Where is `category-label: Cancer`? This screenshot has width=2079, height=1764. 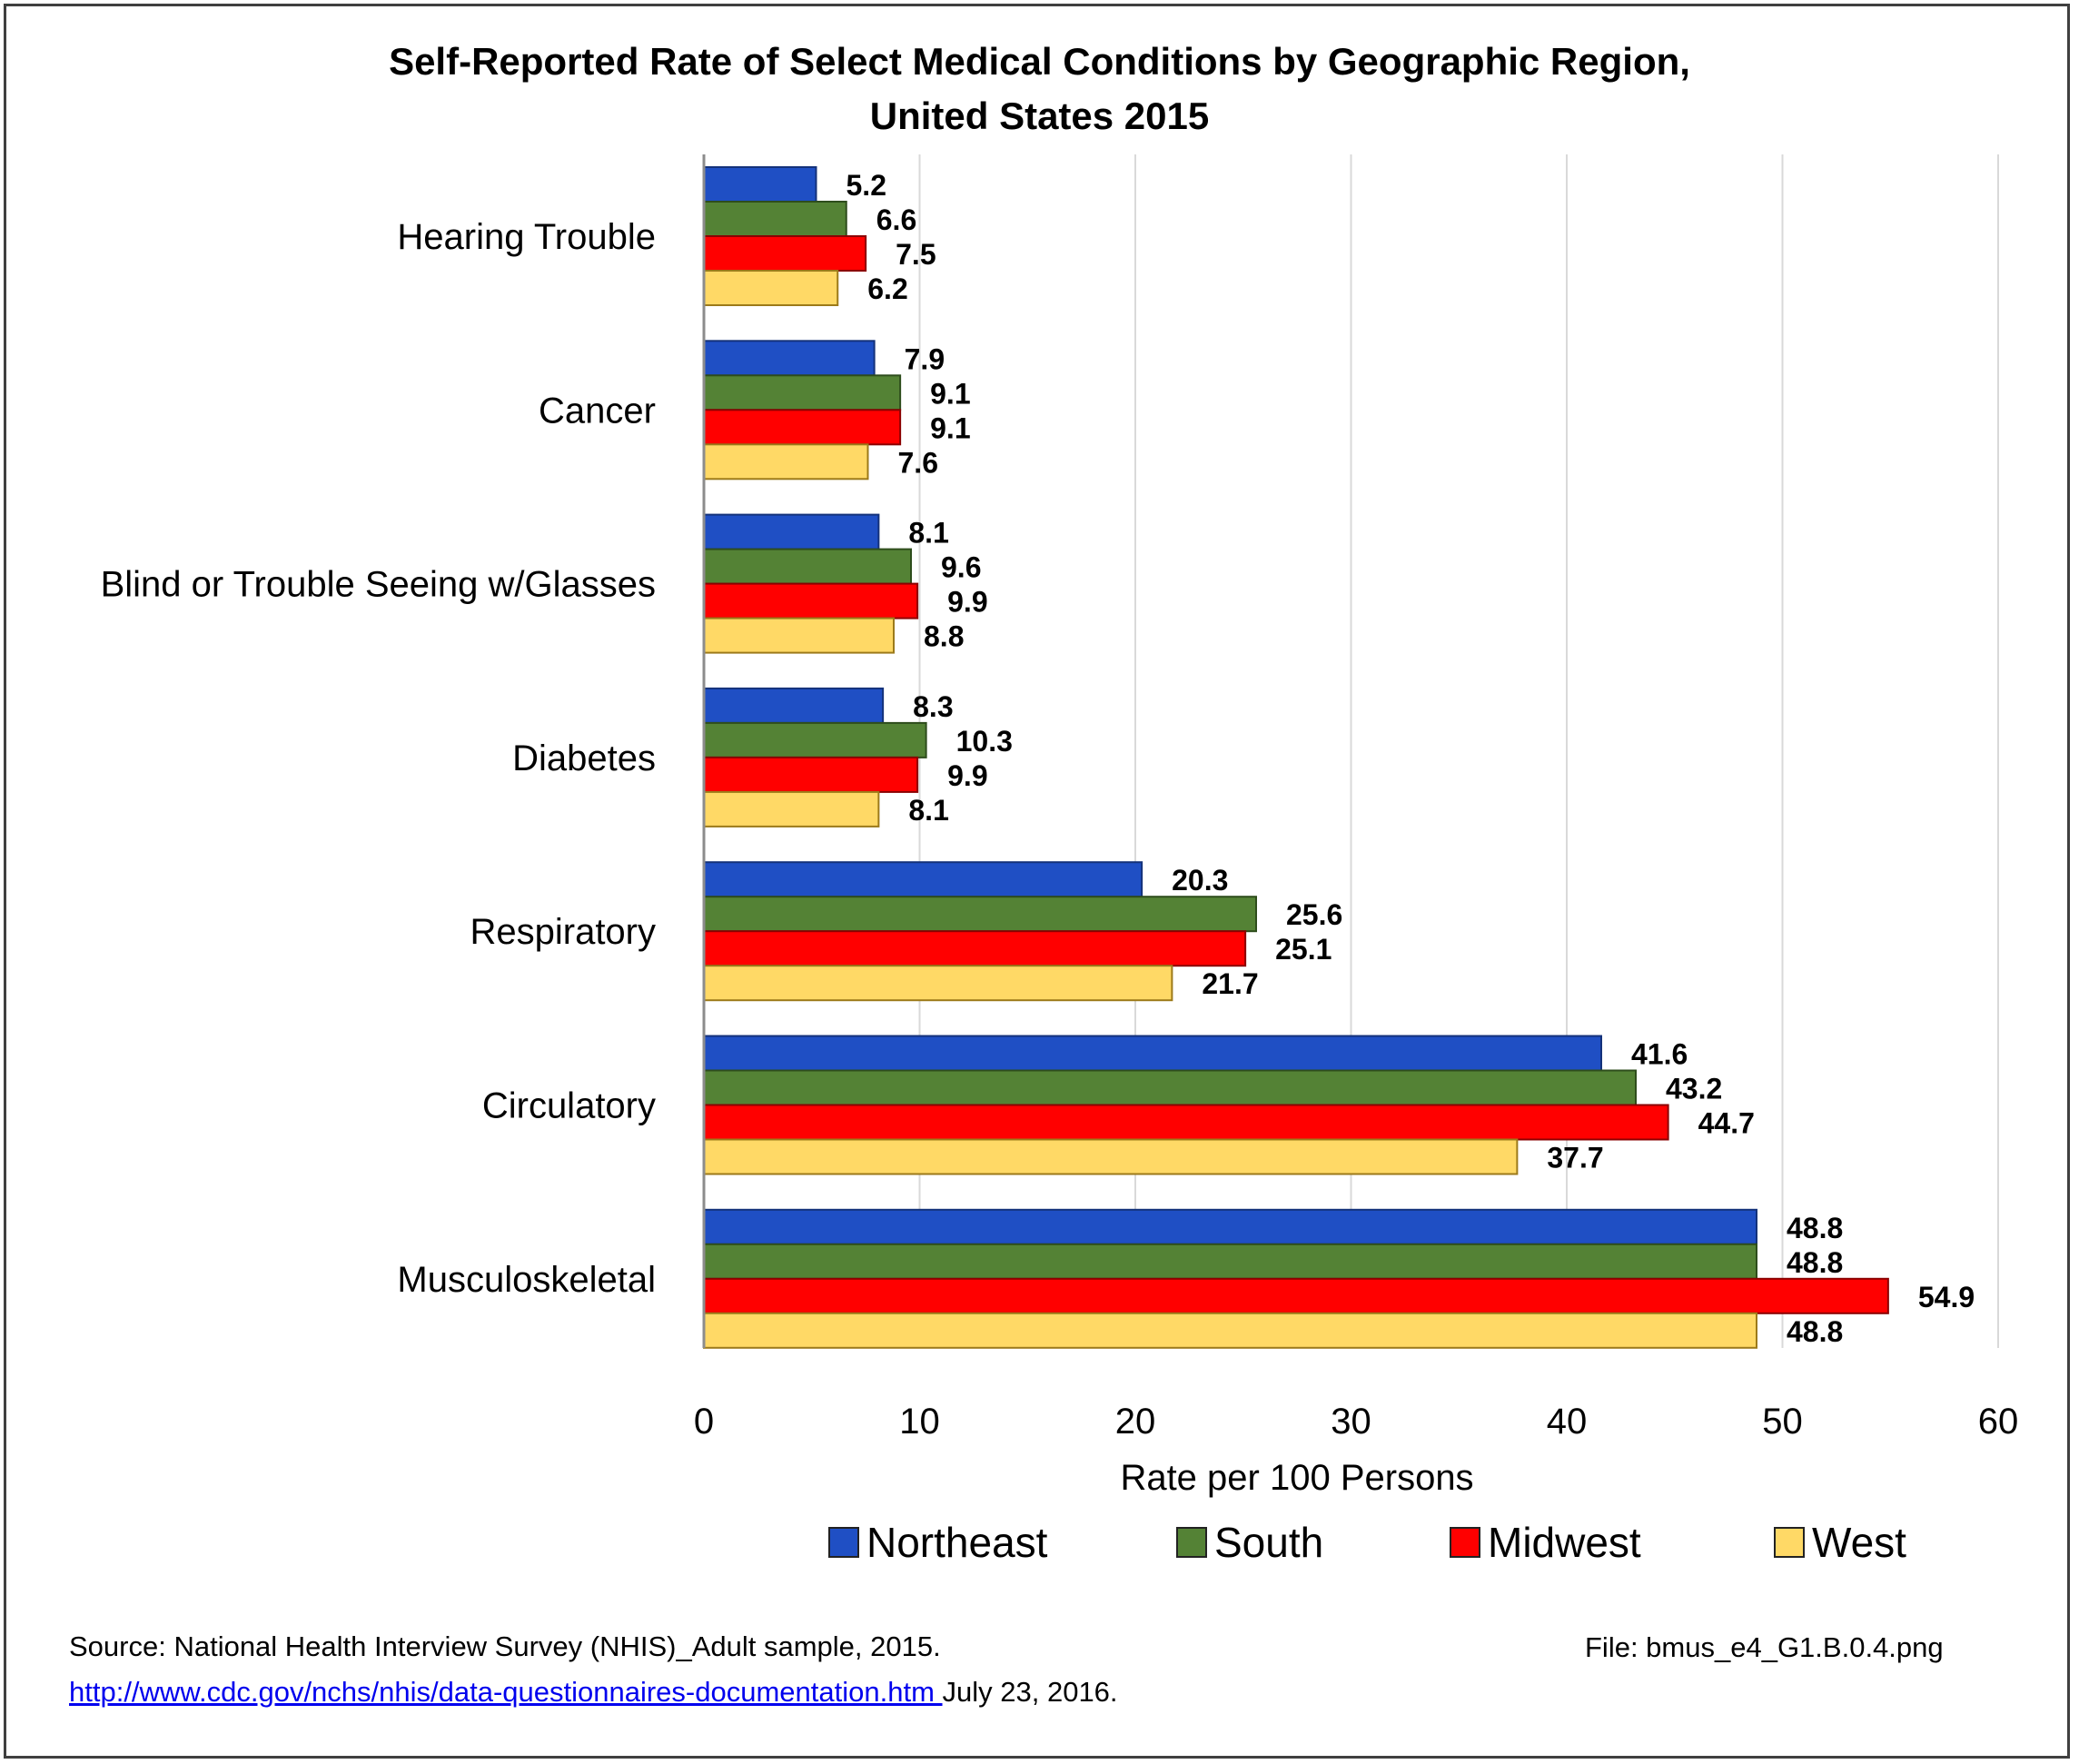
category-label: Cancer is located at coordinates (597, 411).